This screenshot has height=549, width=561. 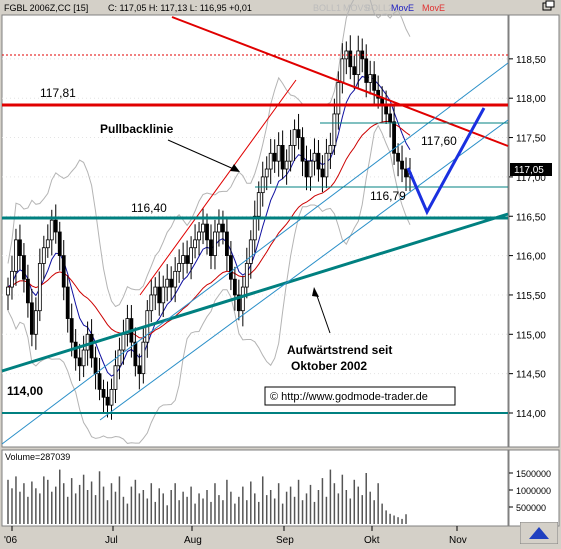 I want to click on price-tick-label: 116,50, so click(x=531, y=217).